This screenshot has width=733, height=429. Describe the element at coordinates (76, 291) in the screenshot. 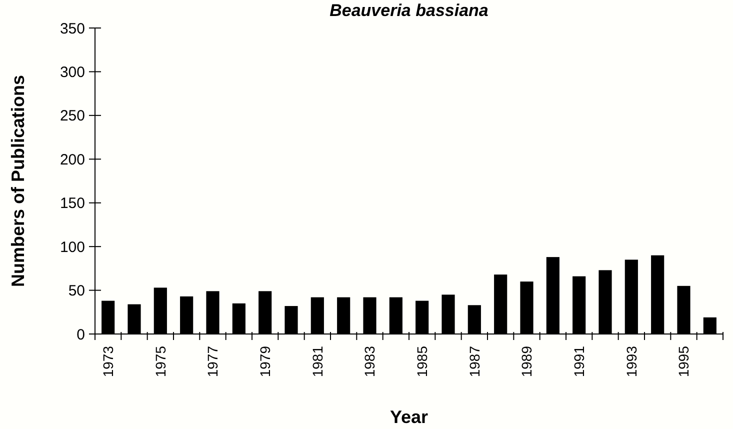

I see `y-tick-label: 50` at that location.